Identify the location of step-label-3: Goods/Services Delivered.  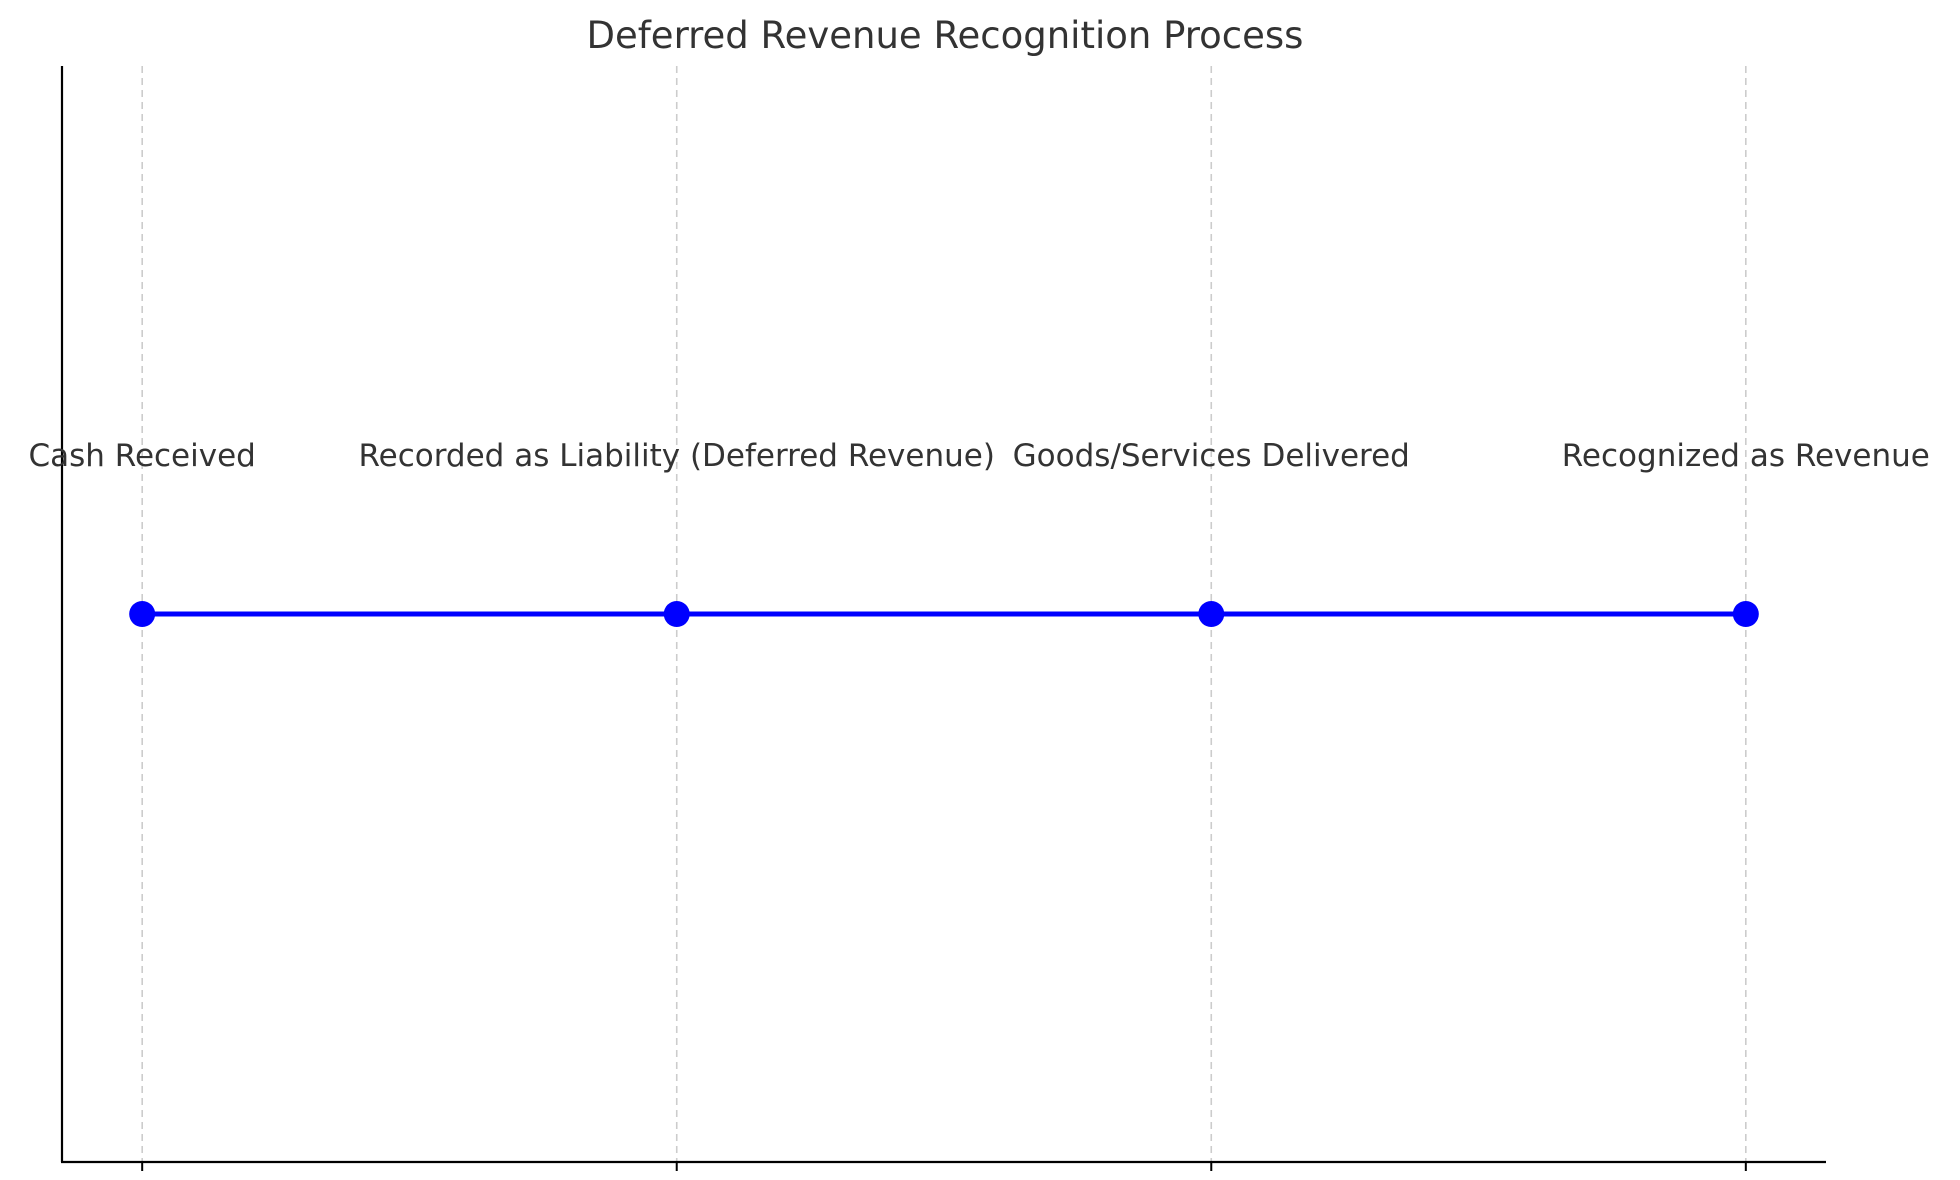
(1211, 456).